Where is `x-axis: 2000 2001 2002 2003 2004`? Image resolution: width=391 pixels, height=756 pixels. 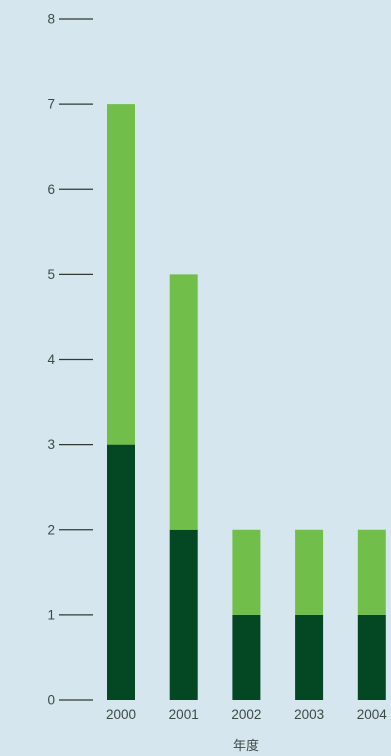
x-axis: 2000 2001 2002 2003 2004 is located at coordinates (246, 714).